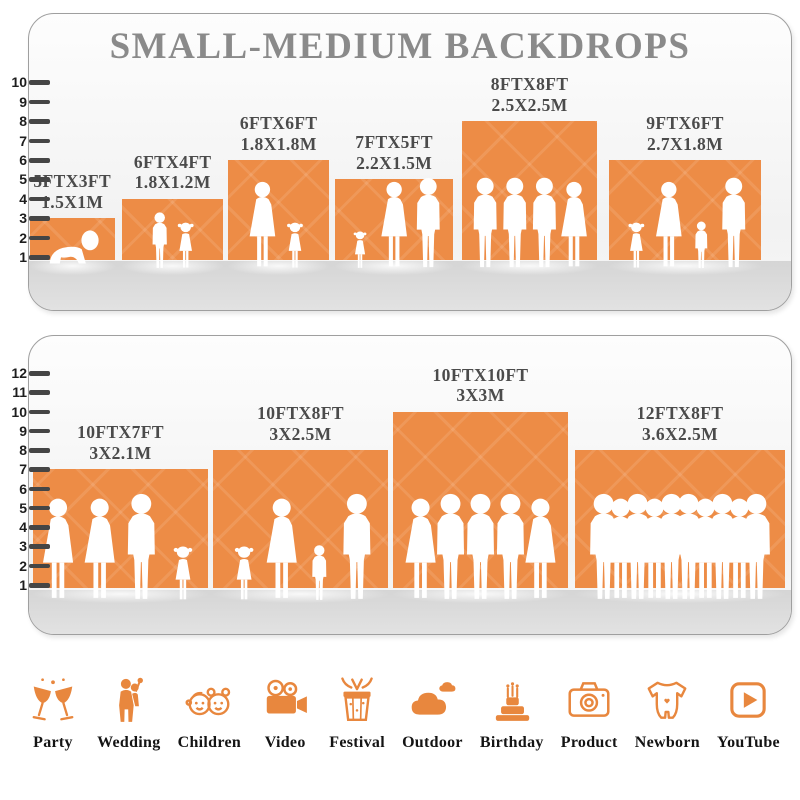 The width and height of the screenshot is (800, 800). I want to click on newborn-onesie-icon, so click(667, 700).